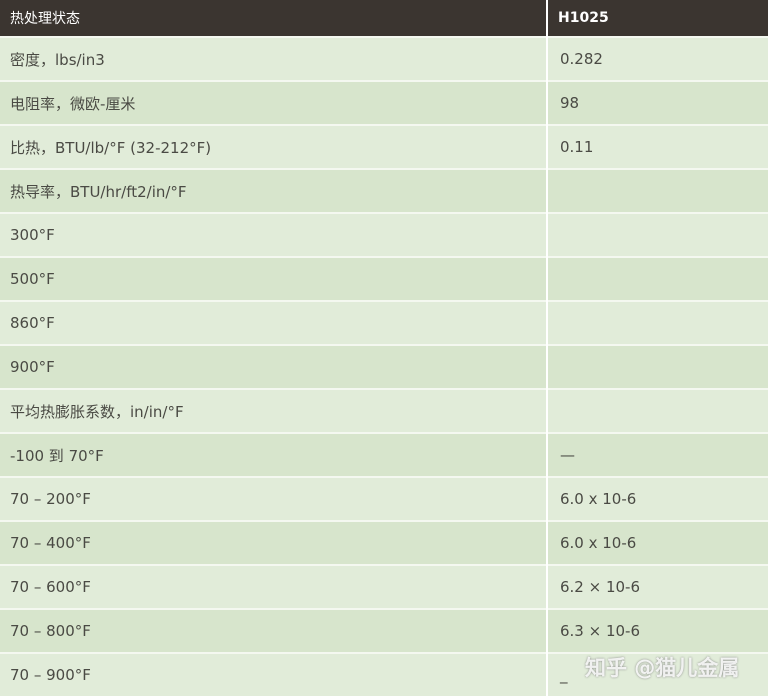 The image size is (768, 699). What do you see at coordinates (657, 102) in the screenshot?
I see `row-value: 98` at bounding box center [657, 102].